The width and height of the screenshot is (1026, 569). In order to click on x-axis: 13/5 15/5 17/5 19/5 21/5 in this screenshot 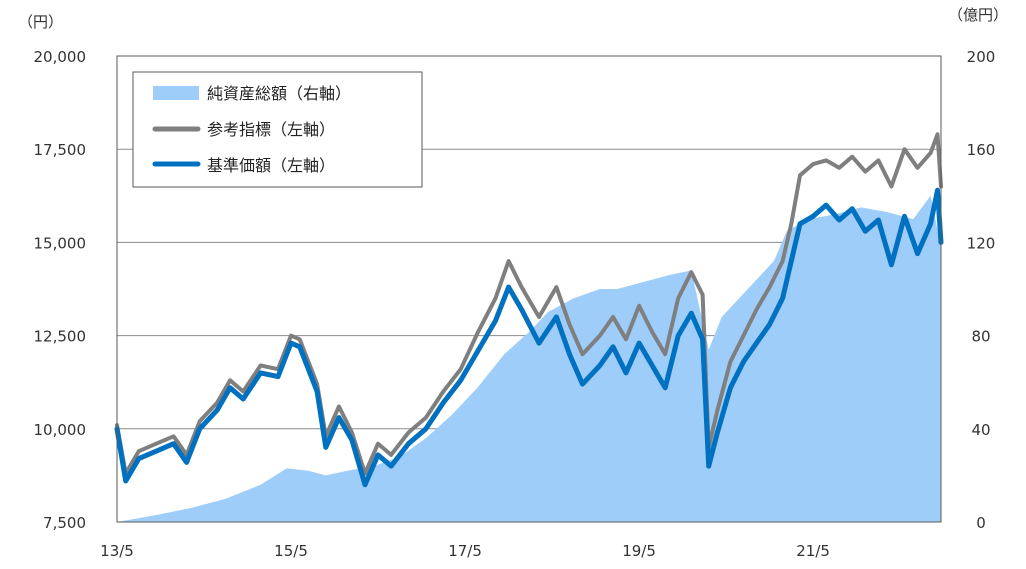, I will do `click(465, 551)`.